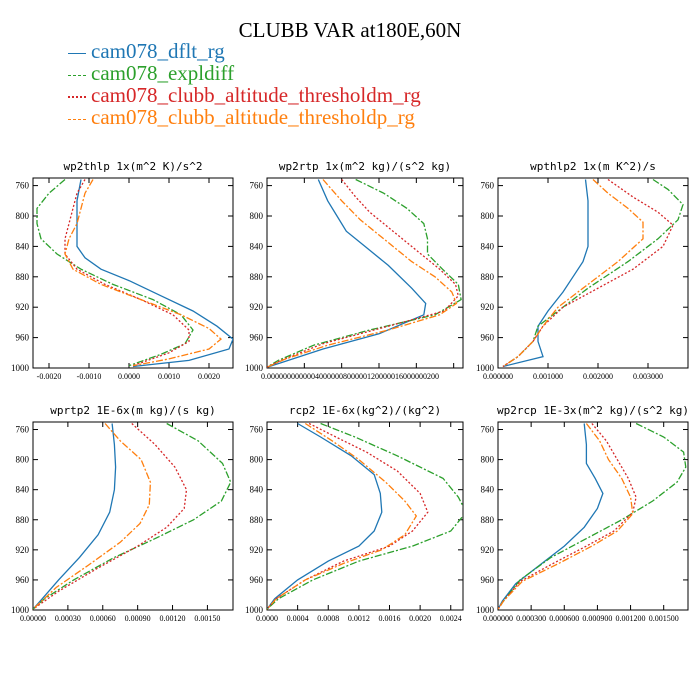 The width and height of the screenshot is (700, 700). Describe the element at coordinates (593, 410) in the screenshot. I see `panel-title: wp2rcp 1E-3x(m^2 kg)/(s^2 kg)` at that location.